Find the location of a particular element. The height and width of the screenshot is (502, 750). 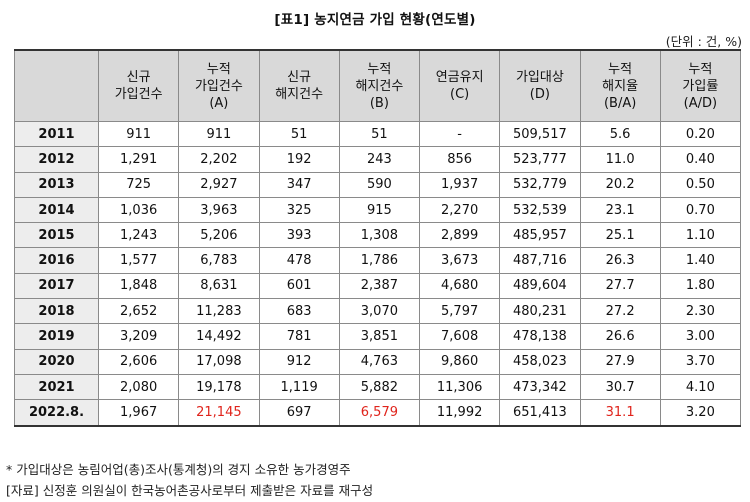

cell-cumulative-terminations: 243 is located at coordinates (379, 159).